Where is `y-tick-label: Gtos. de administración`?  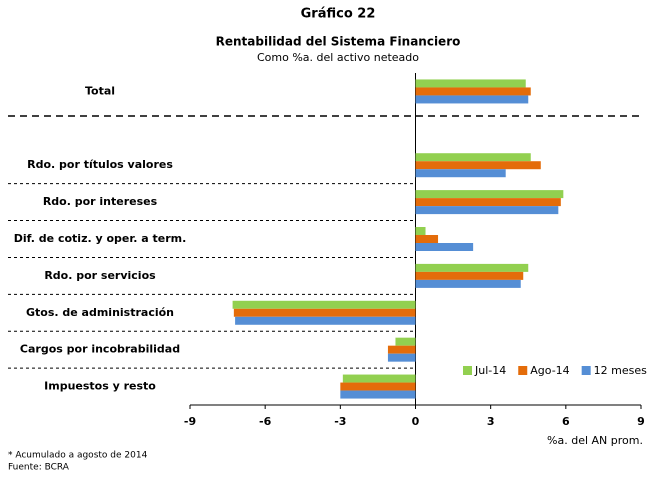
y-tick-label: Gtos. de administración is located at coordinates (100, 312).